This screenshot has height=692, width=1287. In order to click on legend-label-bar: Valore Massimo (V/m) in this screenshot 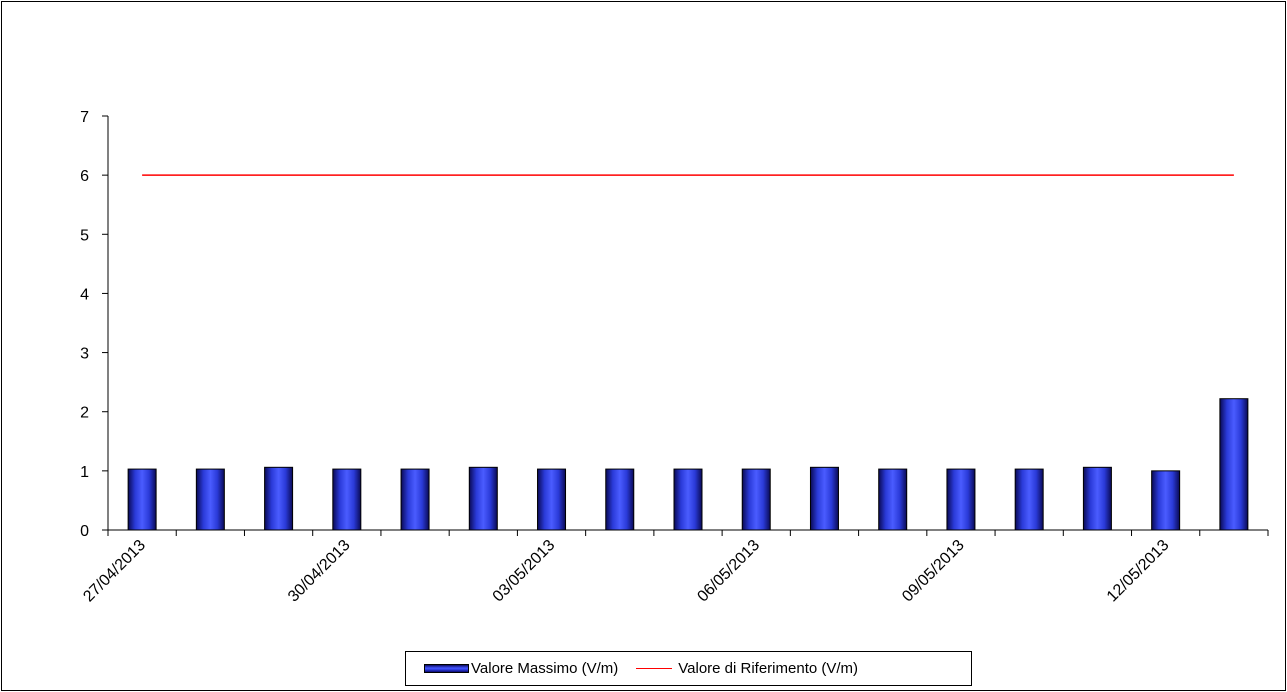, I will do `click(545, 668)`.